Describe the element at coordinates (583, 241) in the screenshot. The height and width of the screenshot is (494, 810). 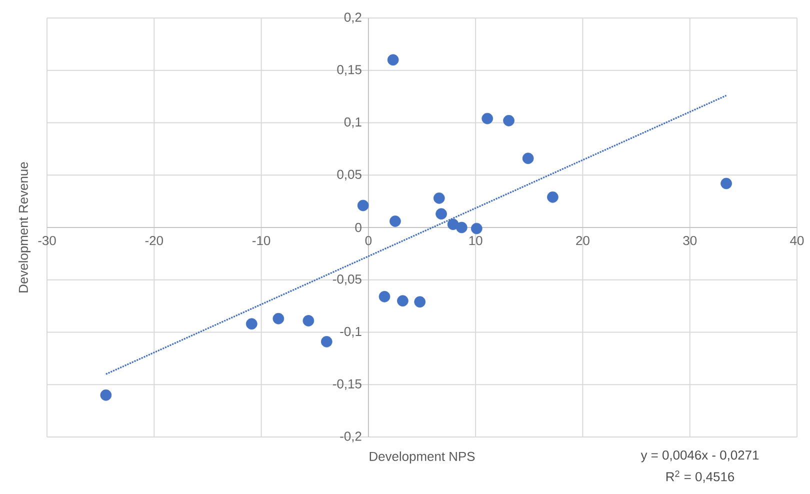
I see `x-tick-label: 20` at that location.